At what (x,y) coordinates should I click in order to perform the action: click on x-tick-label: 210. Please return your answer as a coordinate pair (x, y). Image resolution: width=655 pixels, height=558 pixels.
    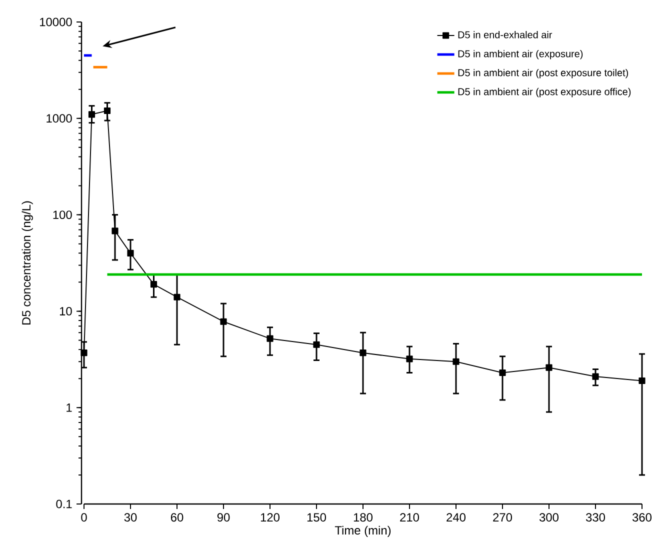
    Looking at the image, I should click on (410, 517).